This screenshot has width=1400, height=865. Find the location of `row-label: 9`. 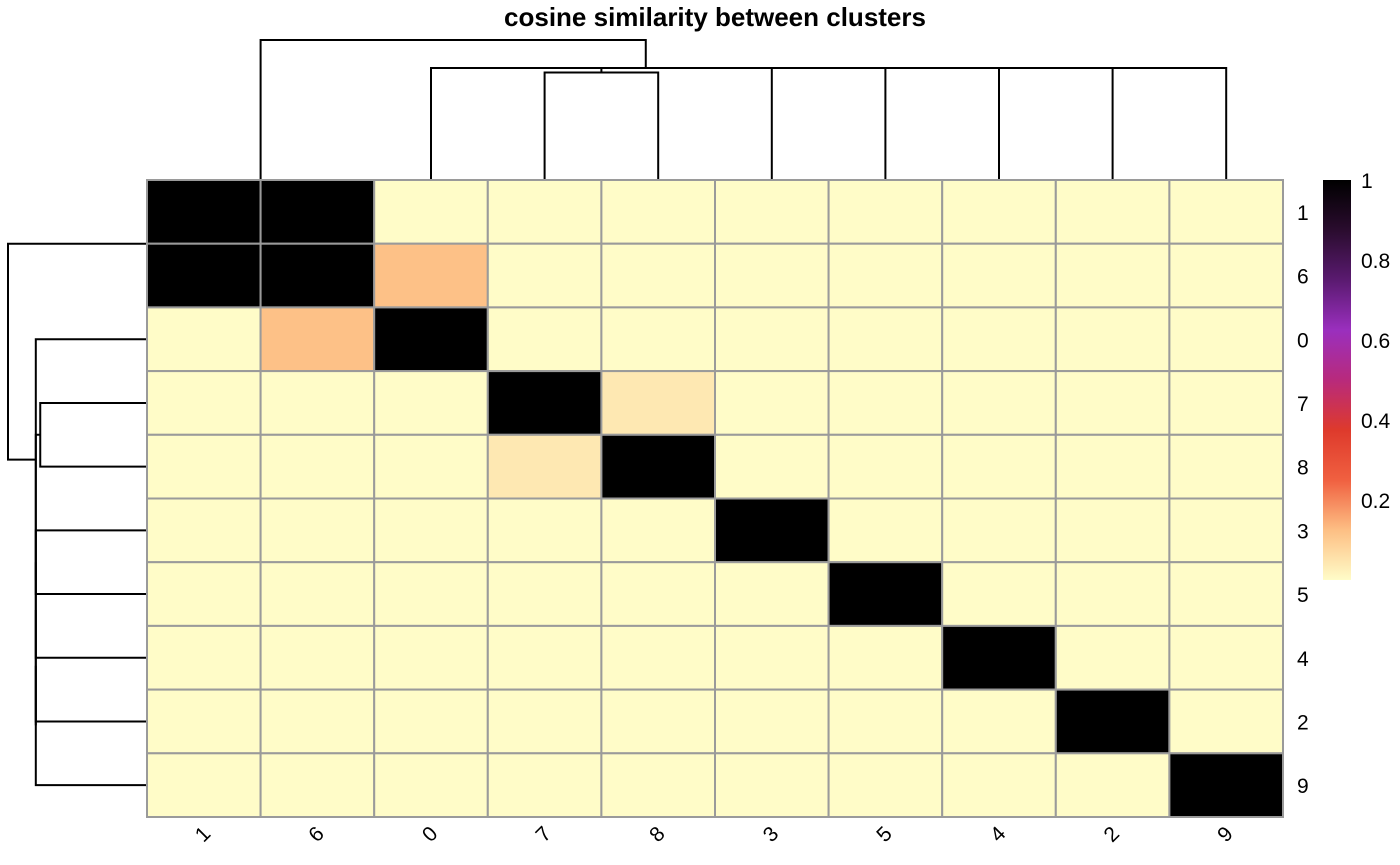

row-label: 9 is located at coordinates (1303, 786).